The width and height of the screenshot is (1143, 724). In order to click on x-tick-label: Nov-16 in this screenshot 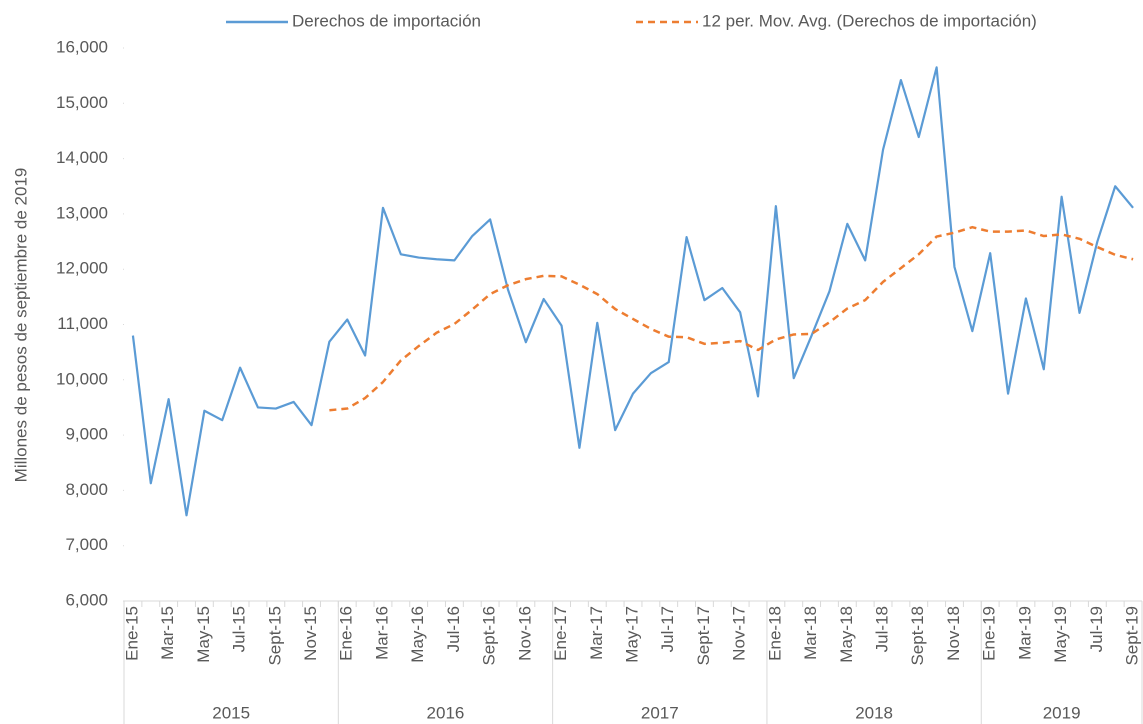, I will do `click(524, 633)`.